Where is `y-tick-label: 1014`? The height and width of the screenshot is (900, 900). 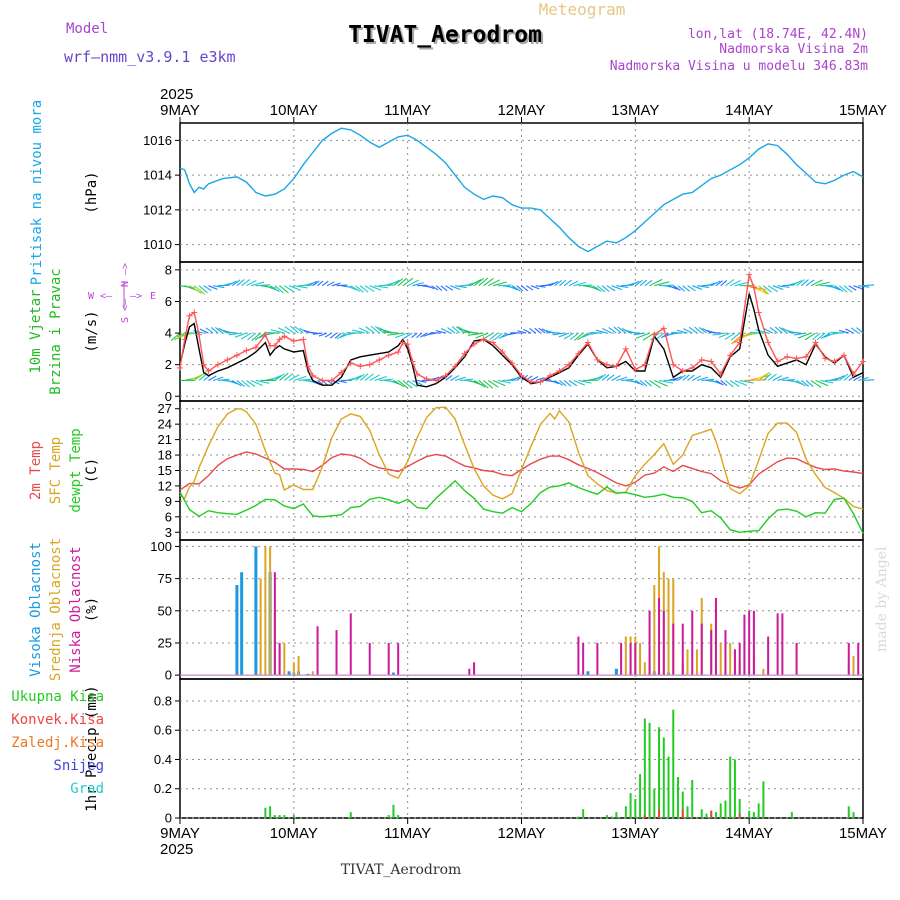
y-tick-label: 1014 is located at coordinates (157, 175).